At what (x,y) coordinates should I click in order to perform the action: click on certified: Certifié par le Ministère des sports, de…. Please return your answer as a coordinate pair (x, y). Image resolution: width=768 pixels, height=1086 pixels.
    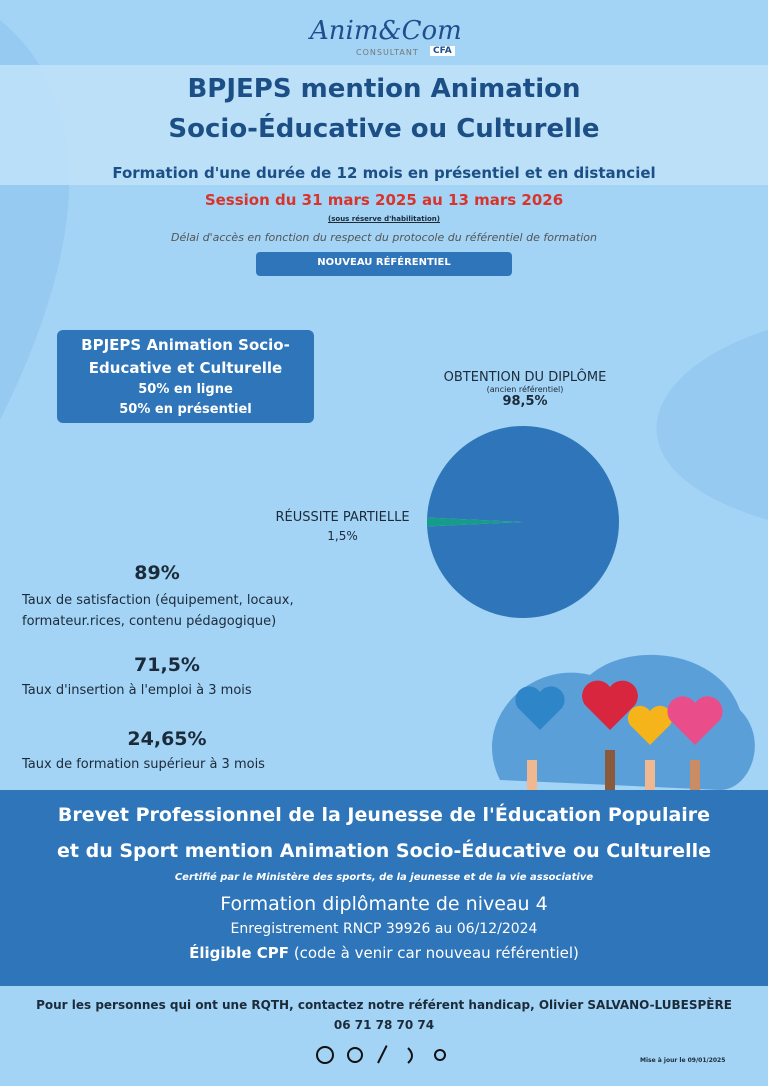
    Looking at the image, I should click on (384, 877).